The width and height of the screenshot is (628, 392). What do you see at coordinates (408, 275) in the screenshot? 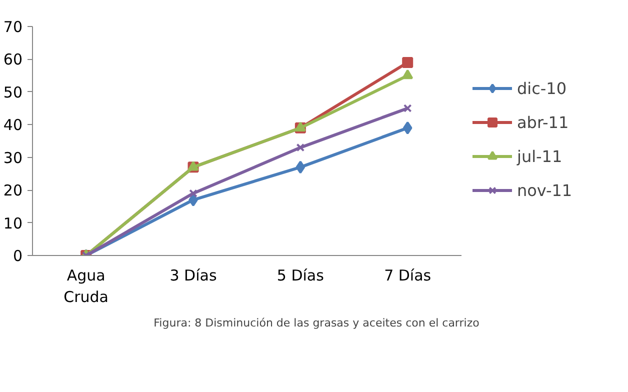
I see `x-tick-label: 7 Días` at bounding box center [408, 275].